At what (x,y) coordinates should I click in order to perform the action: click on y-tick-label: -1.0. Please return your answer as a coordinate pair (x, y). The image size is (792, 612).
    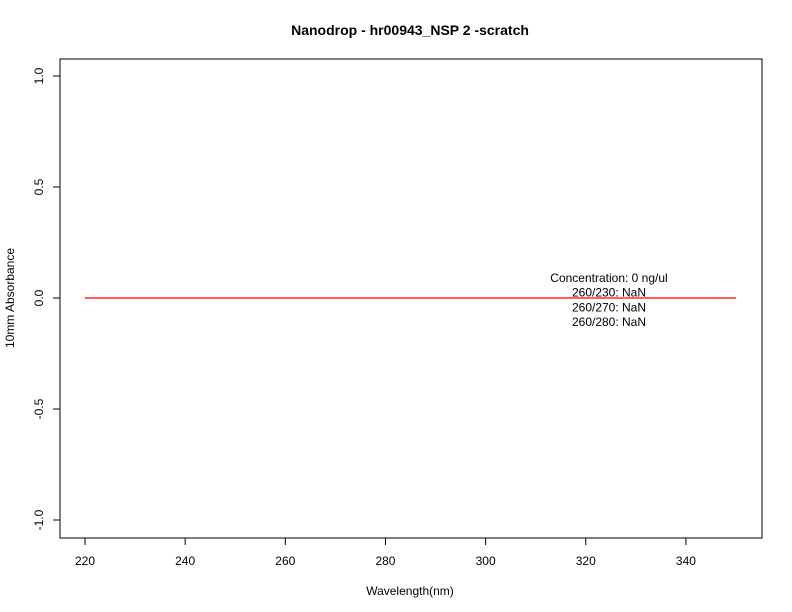
    Looking at the image, I should click on (39, 519).